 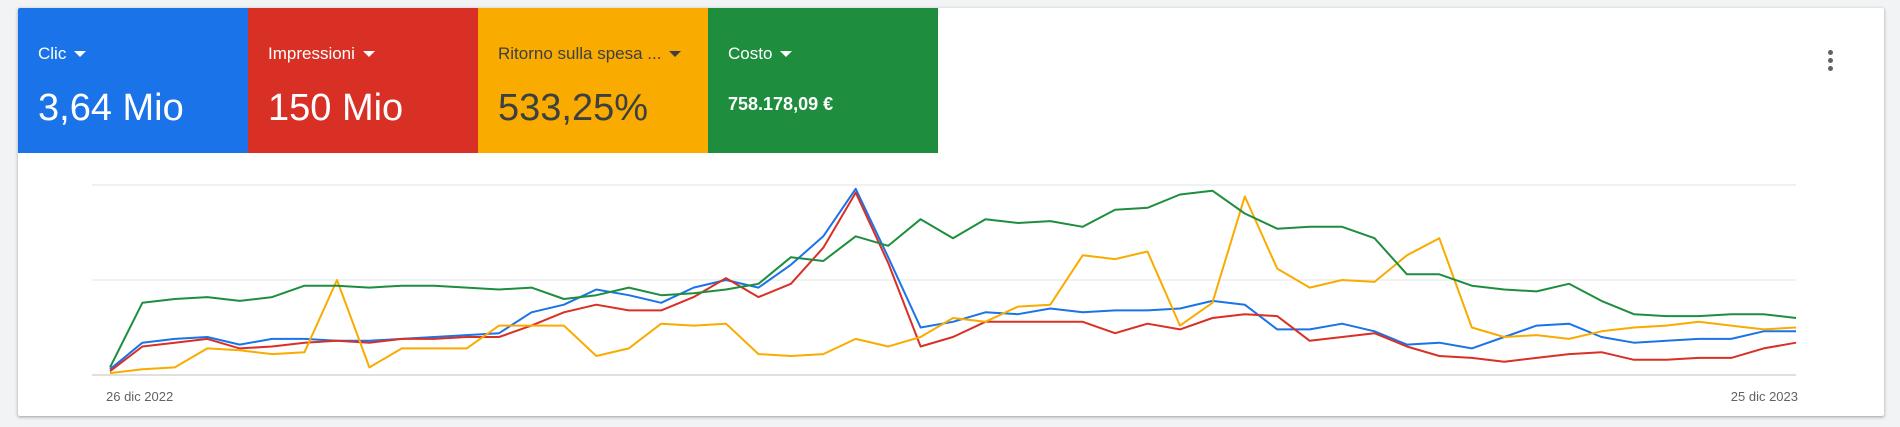 I want to click on x-axis-end-label: 25 dic 2023, so click(x=1764, y=396).